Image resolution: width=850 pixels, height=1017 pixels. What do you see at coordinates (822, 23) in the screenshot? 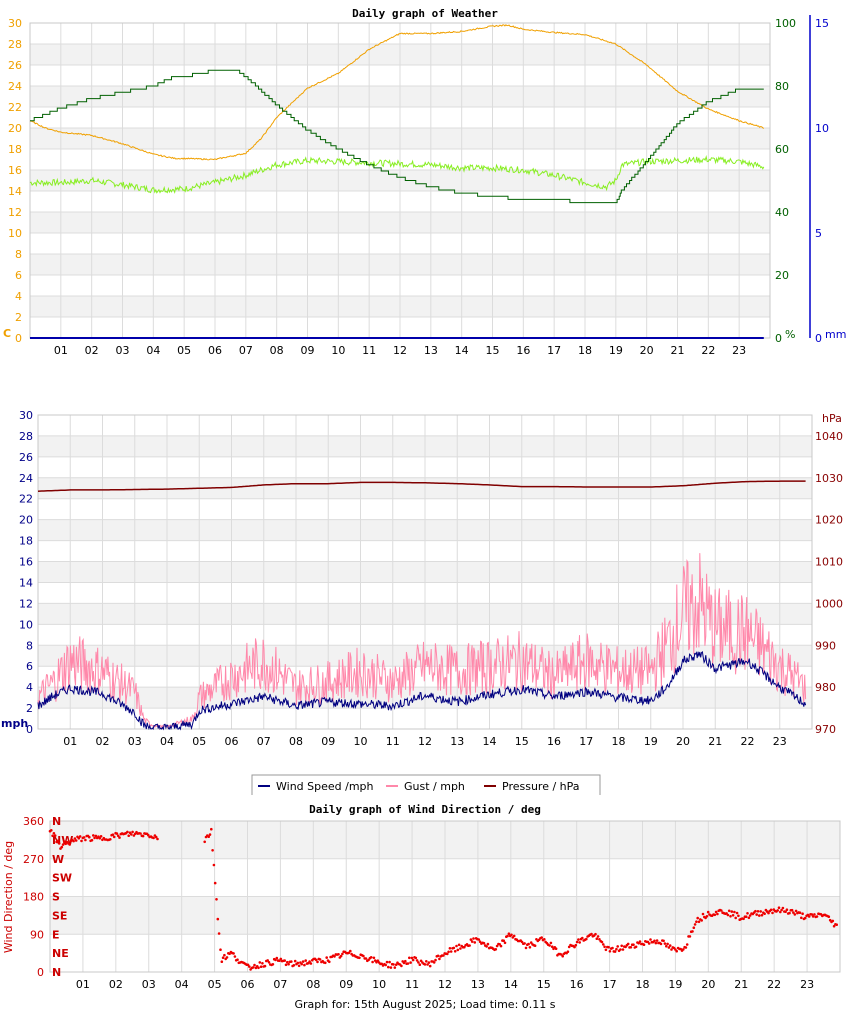
I see `y-right2-tick: 15` at bounding box center [822, 23].